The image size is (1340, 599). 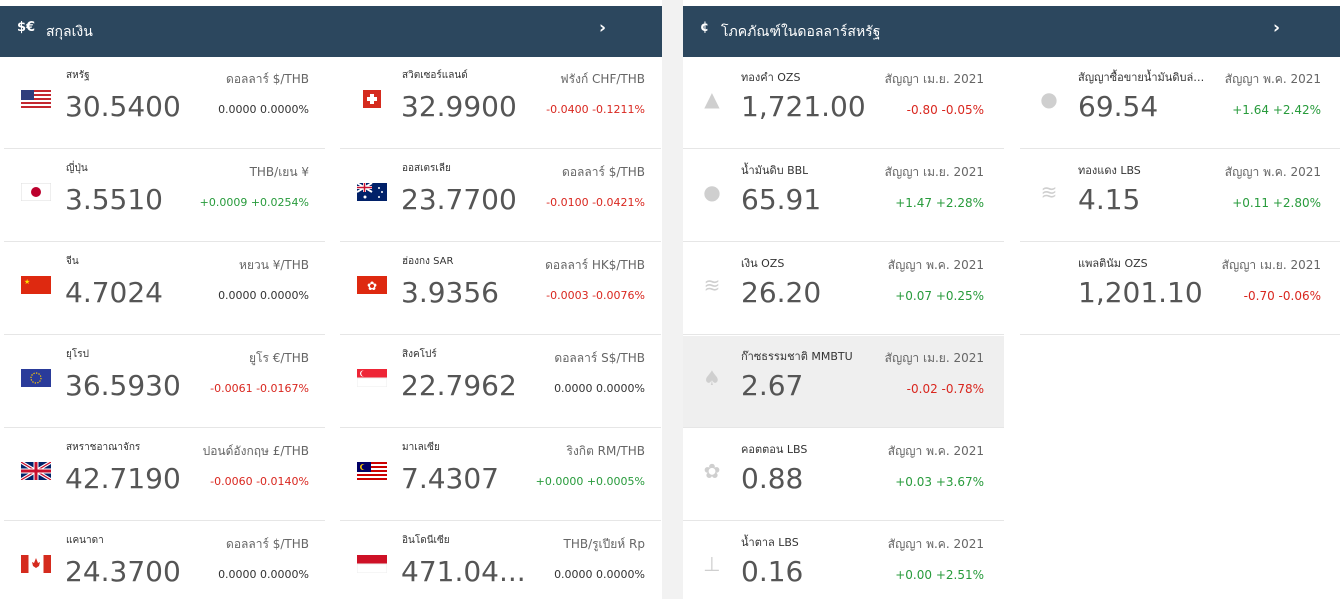 What do you see at coordinates (123, 106) in the screenshot?
I see `currency-value: 30.5400` at bounding box center [123, 106].